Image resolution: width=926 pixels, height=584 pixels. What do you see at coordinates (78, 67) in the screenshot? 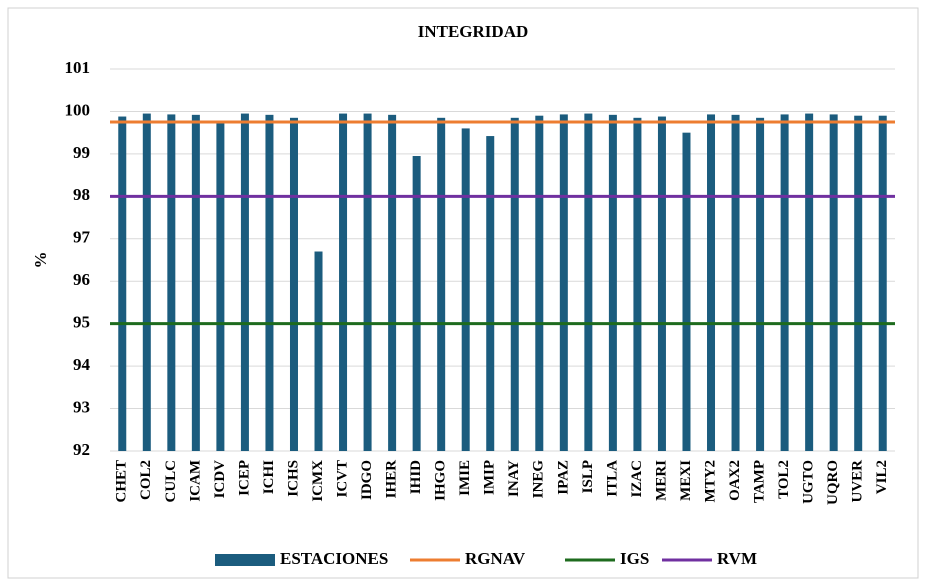
I see `y-tick-label: 101` at bounding box center [78, 67].